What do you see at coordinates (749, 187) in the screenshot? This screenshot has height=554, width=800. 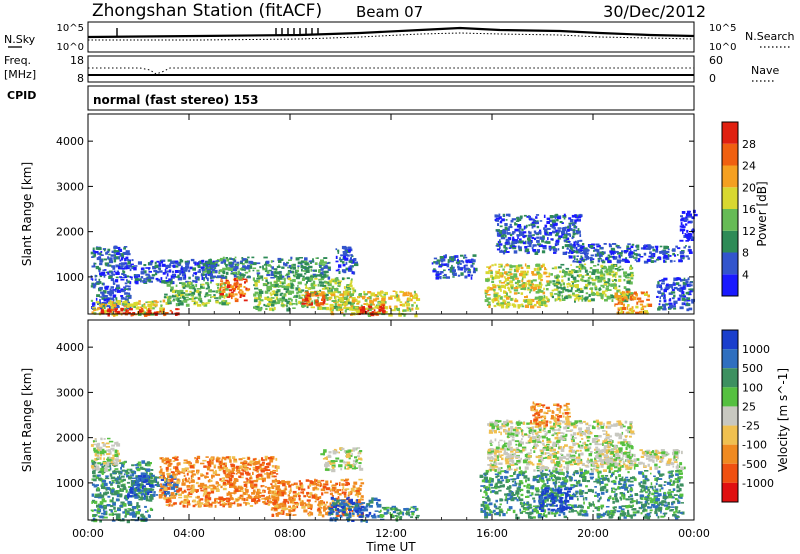 I see `colorbar-tick-label: 20` at bounding box center [749, 187].